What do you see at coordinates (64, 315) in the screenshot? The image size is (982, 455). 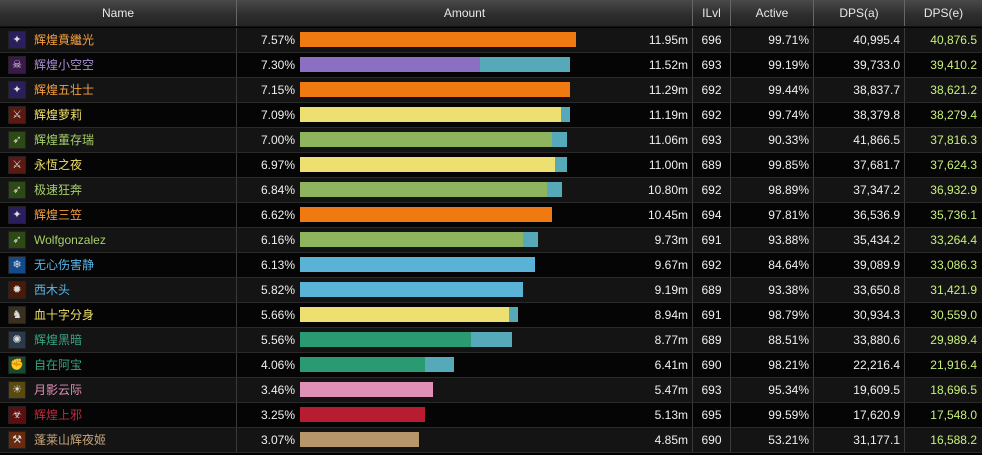 I see `player-name: 血十字分身` at bounding box center [64, 315].